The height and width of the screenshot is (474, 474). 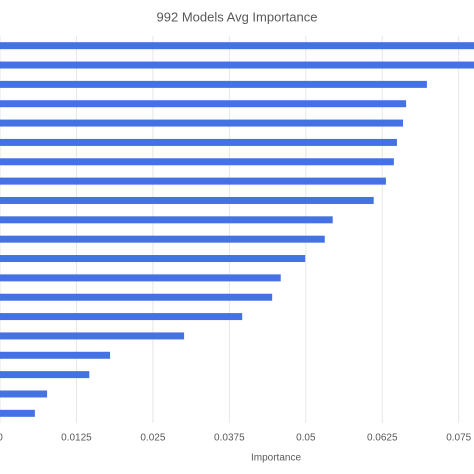 I want to click on x-tick-label: 0.075, so click(x=458, y=438).